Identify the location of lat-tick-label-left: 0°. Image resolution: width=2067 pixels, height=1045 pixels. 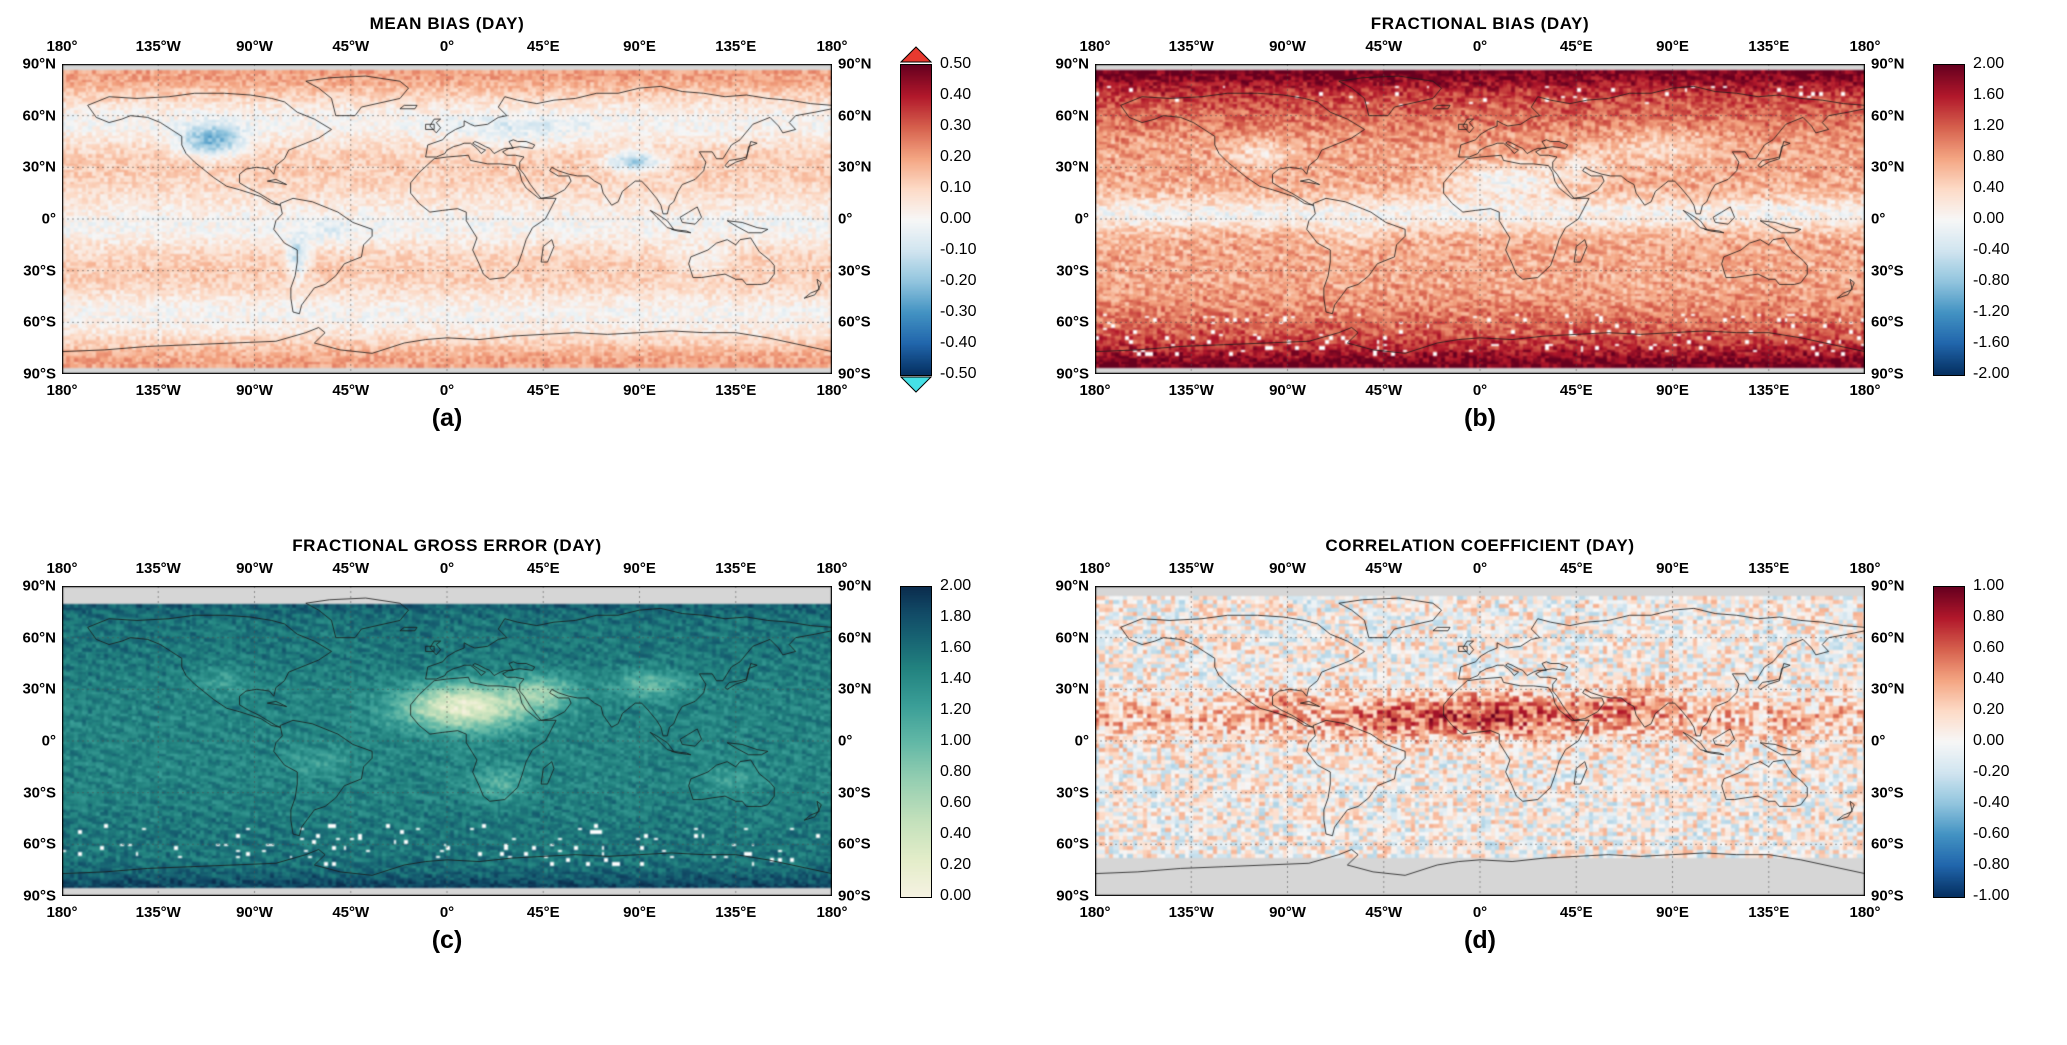
(48, 741).